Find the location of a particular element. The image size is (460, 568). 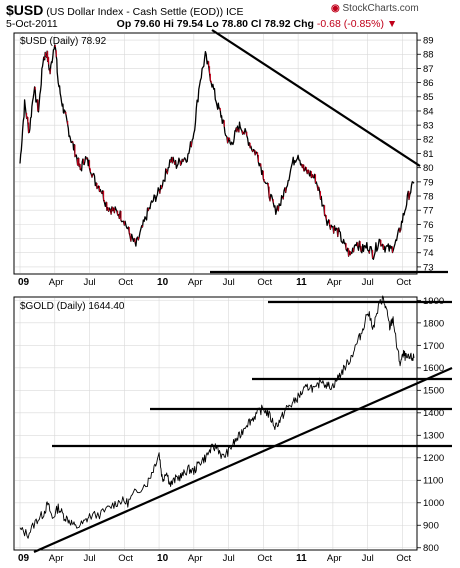

chart-date: 5-Oct-2011 is located at coordinates (32, 24).